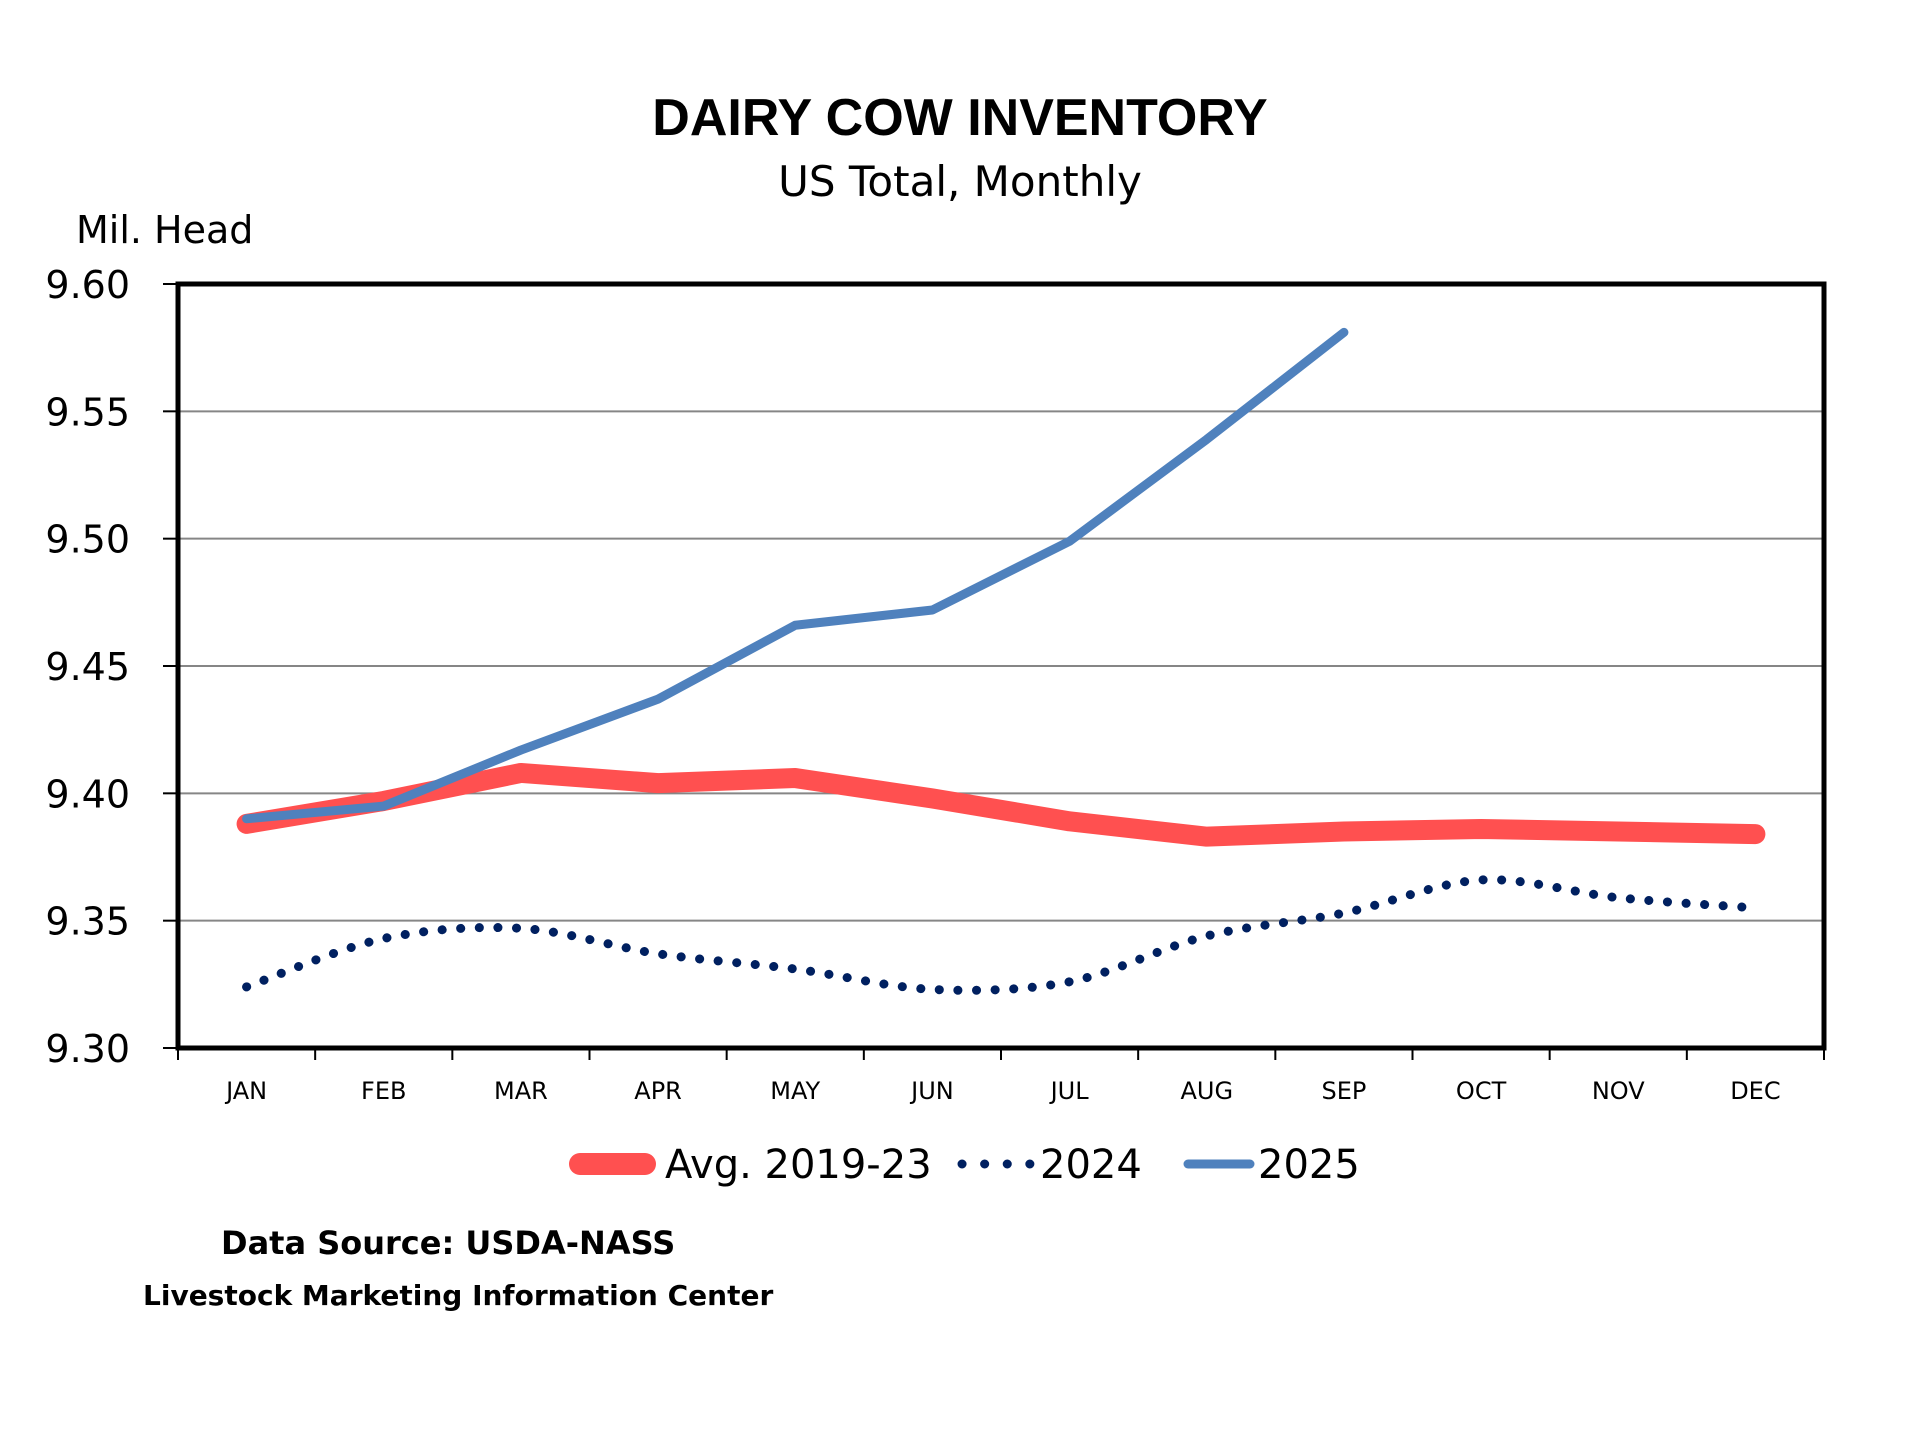 The image size is (1920, 1440). Describe the element at coordinates (1091, 1165) in the screenshot. I see `legend-label: 2024` at that location.